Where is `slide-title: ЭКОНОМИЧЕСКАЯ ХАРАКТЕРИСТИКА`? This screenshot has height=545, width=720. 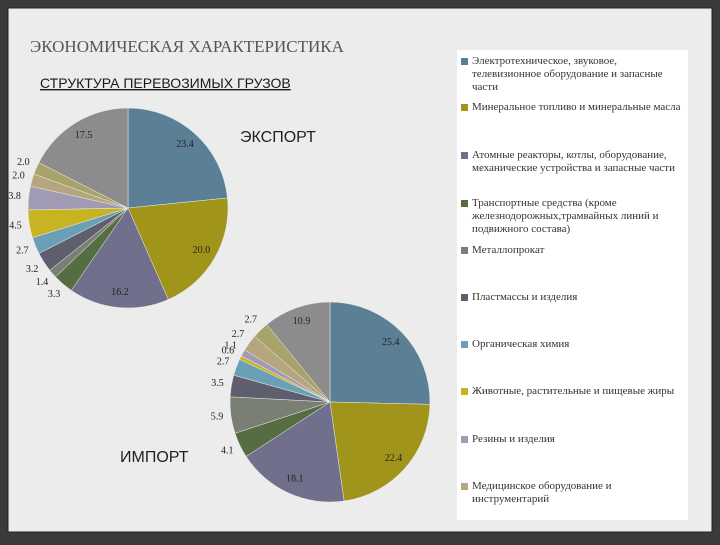
slide-title: ЭКОНОМИЧЕСКАЯ ХАРАКТЕРИСТИКА is located at coordinates (187, 46).